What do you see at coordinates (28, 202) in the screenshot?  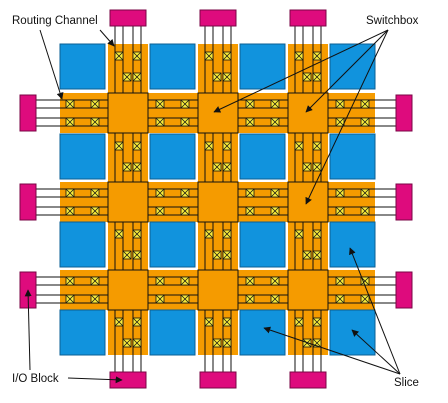 I see `io-block-left` at bounding box center [28, 202].